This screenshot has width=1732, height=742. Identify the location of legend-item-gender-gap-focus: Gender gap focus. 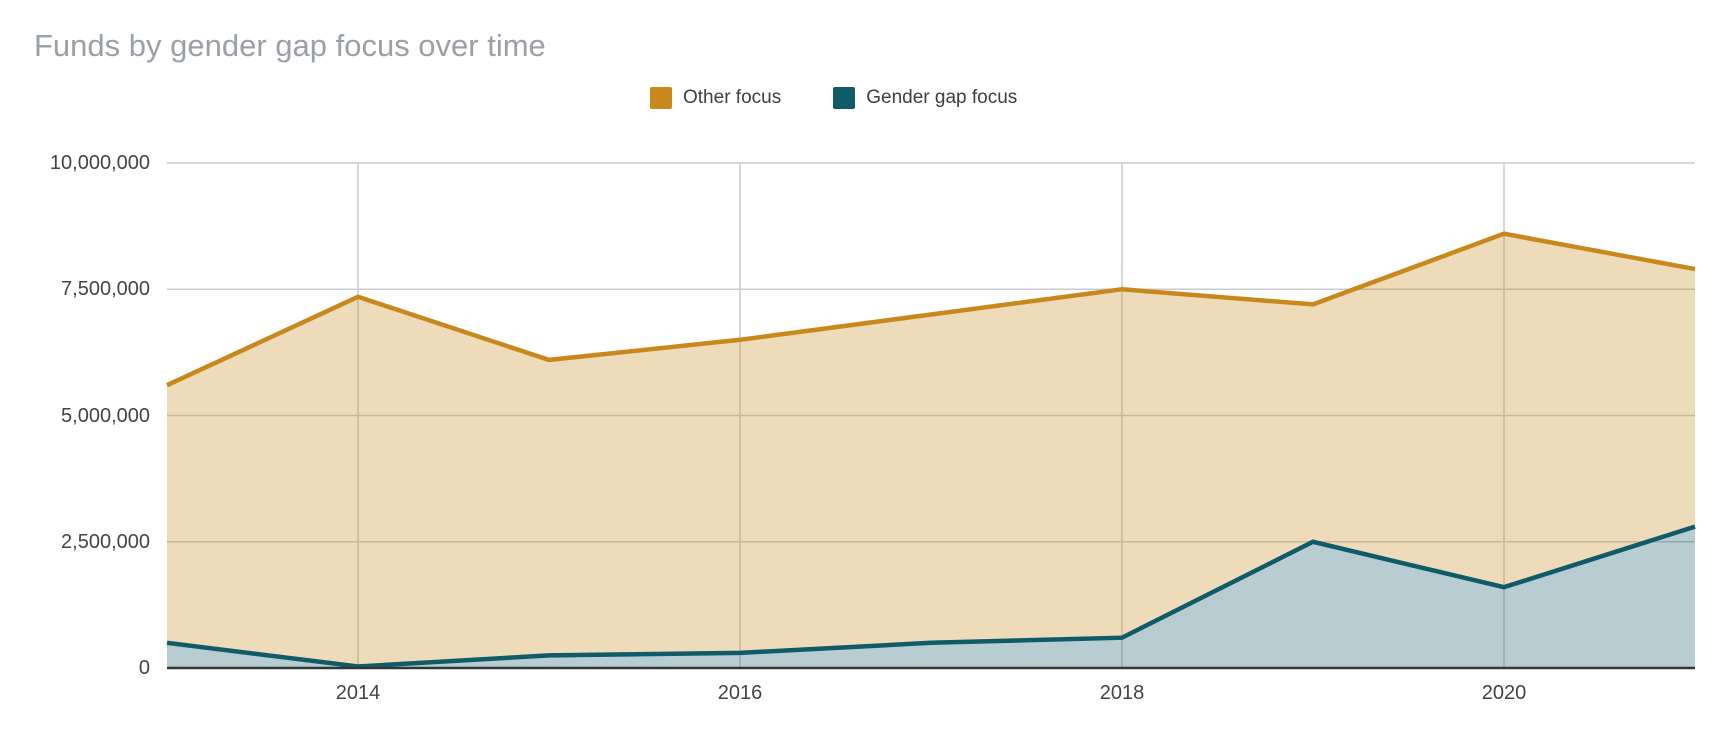
(925, 98).